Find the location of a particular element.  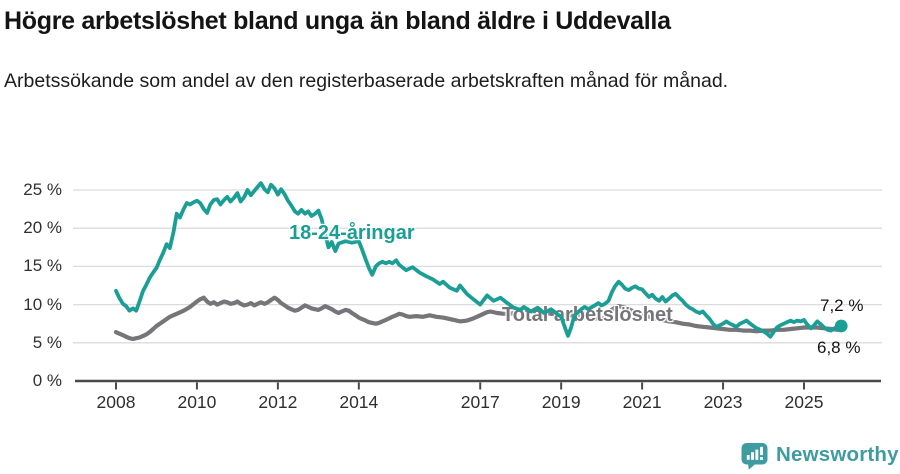

series-line-total is located at coordinates (478, 318).